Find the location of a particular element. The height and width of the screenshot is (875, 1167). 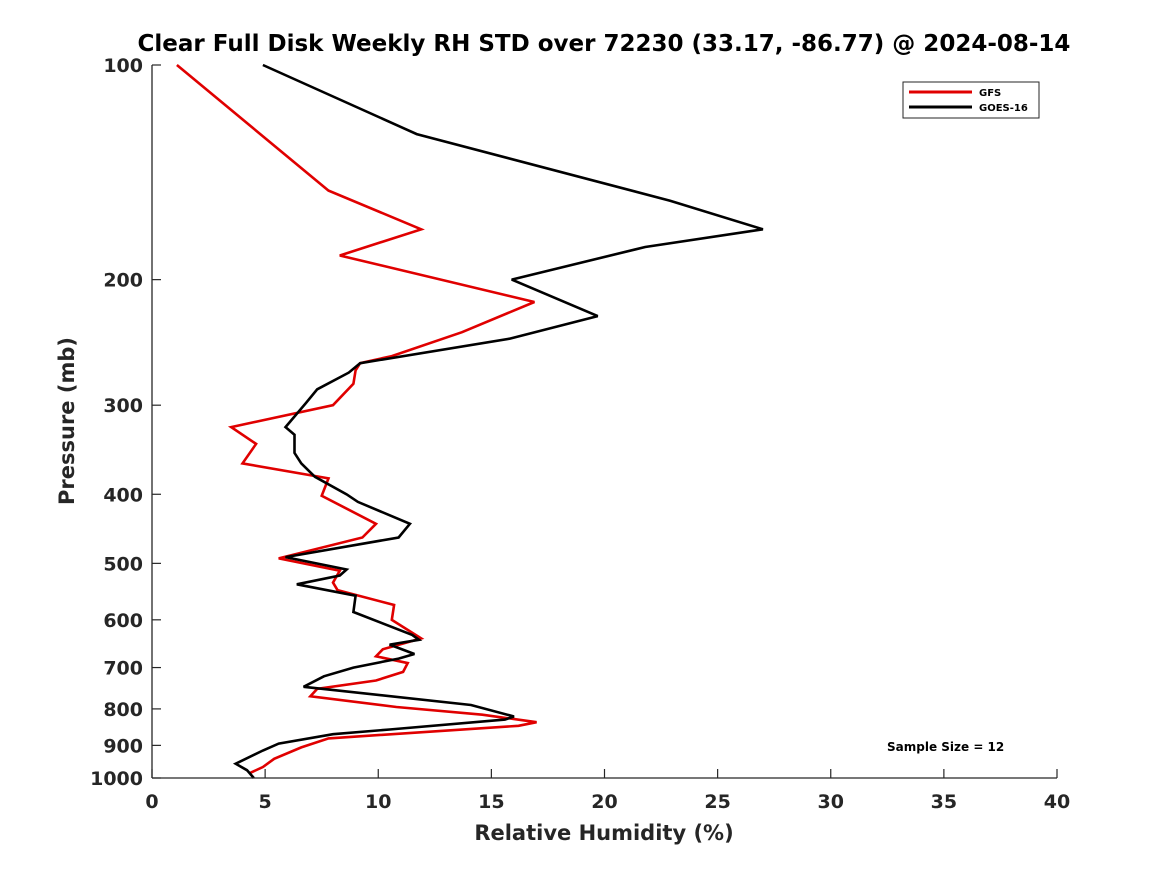

x-ticks: 0 5 10 15 20 25 30 35 40 is located at coordinates (607, 791).